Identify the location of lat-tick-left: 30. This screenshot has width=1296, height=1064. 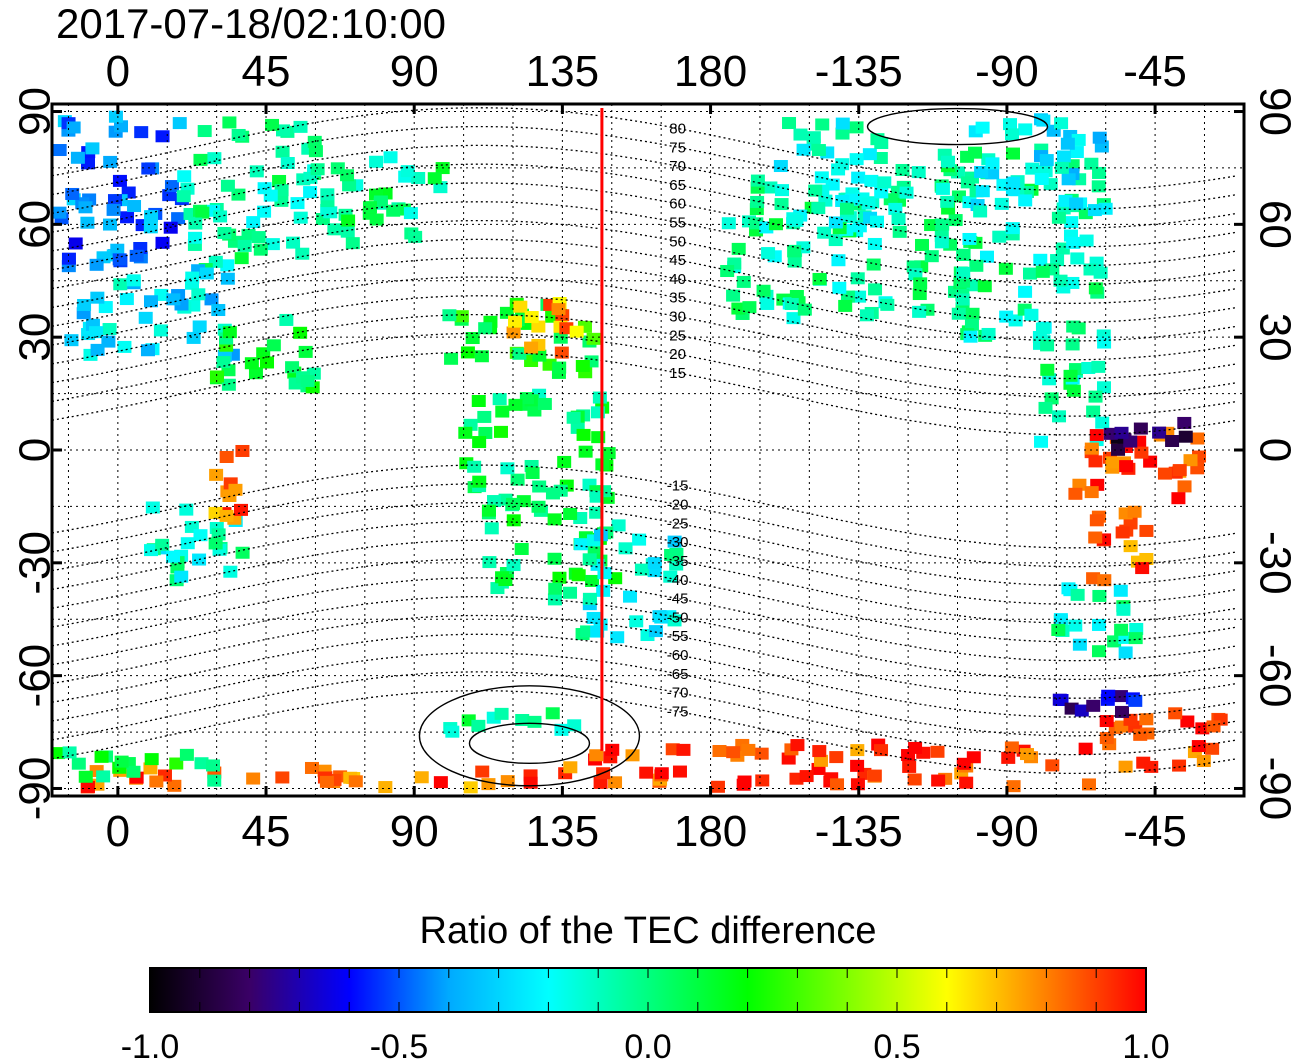
(35, 337).